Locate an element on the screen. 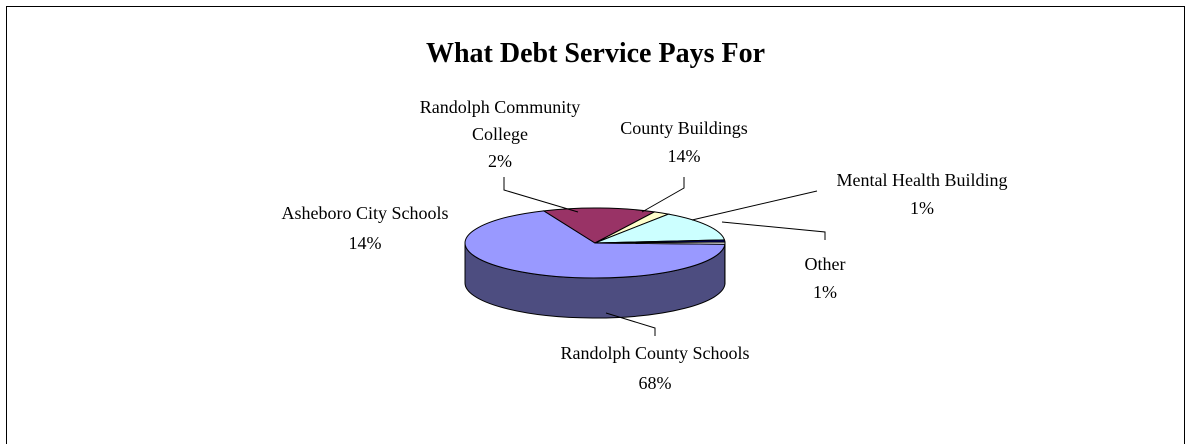  leader-line-mental-health-building is located at coordinates (754, 205).